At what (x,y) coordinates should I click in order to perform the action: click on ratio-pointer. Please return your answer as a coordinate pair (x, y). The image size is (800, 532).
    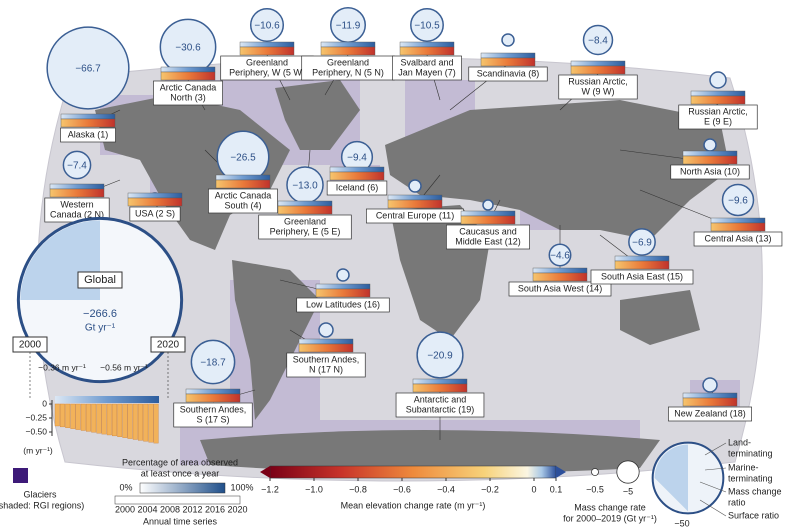
    Looking at the image, I should click on (715, 469).